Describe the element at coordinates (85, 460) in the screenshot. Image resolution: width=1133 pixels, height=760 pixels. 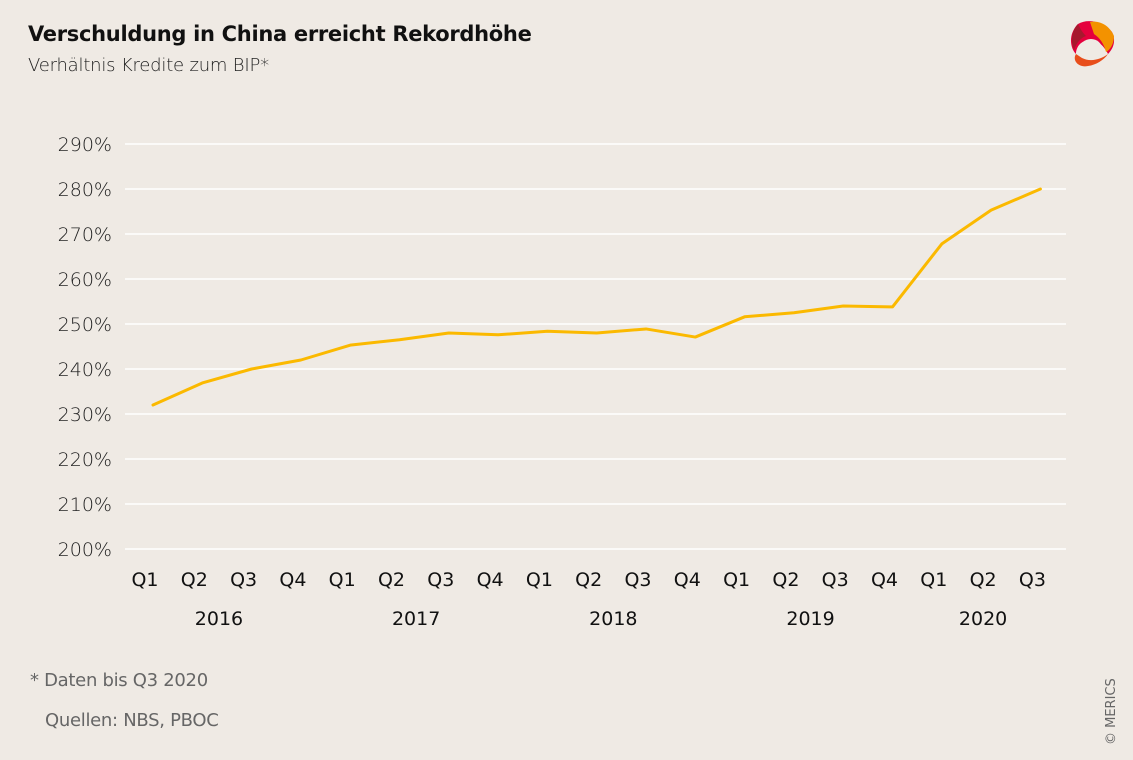
I see `y-tick-label: 220%` at that location.